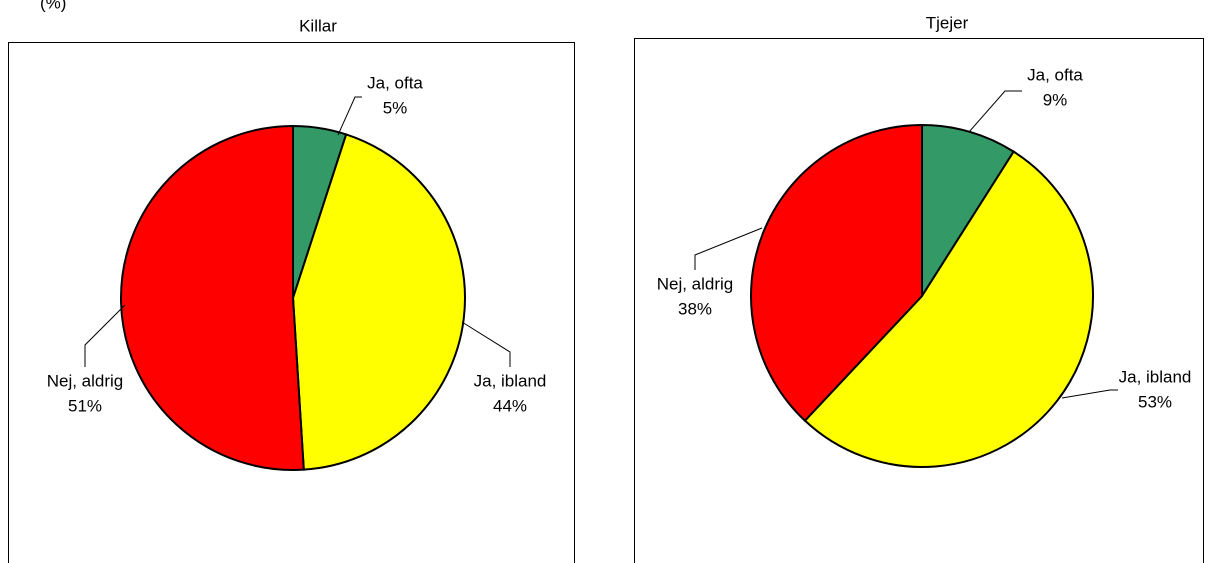  Describe the element at coordinates (318, 25) in the screenshot. I see `chart-title: Killar` at that location.